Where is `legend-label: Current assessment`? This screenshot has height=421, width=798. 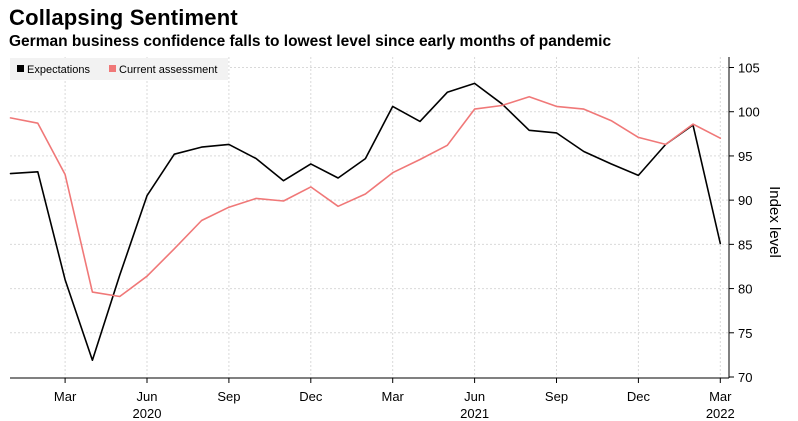 legend-label: Current assessment is located at coordinates (168, 70).